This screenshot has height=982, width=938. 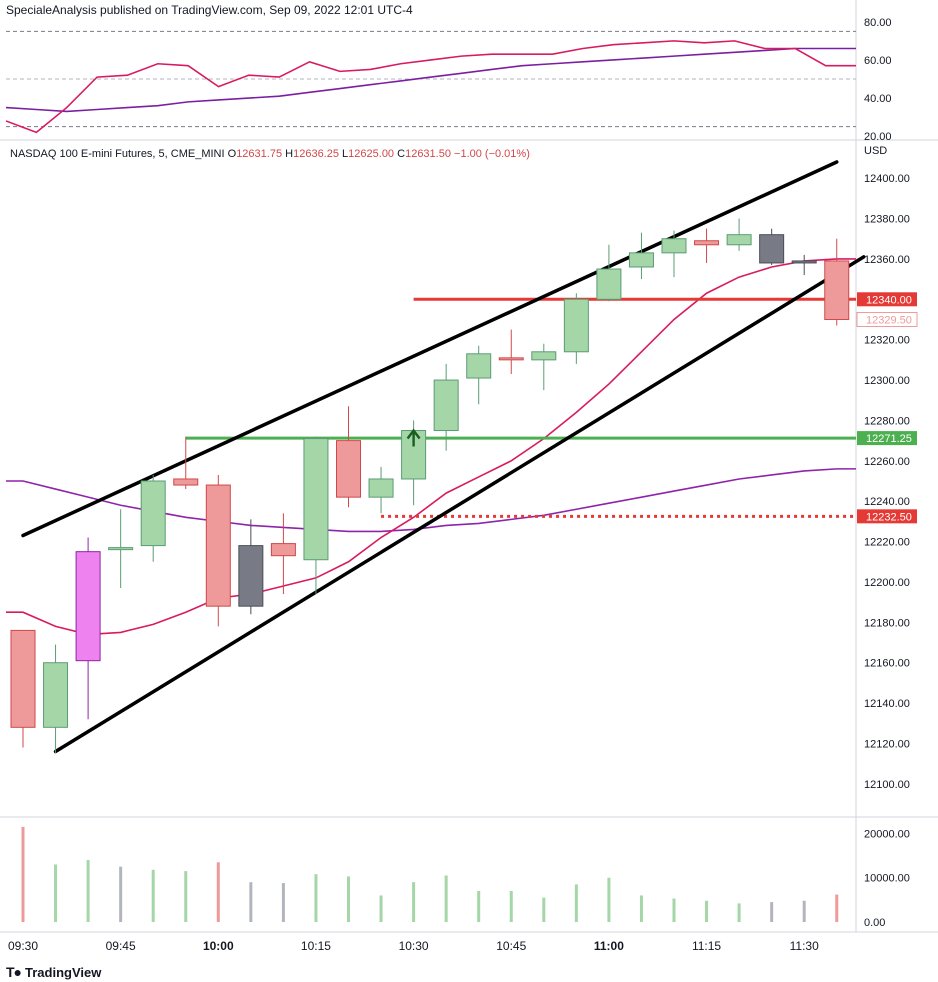 I want to click on up-arrow-icon, so click(x=413, y=437).